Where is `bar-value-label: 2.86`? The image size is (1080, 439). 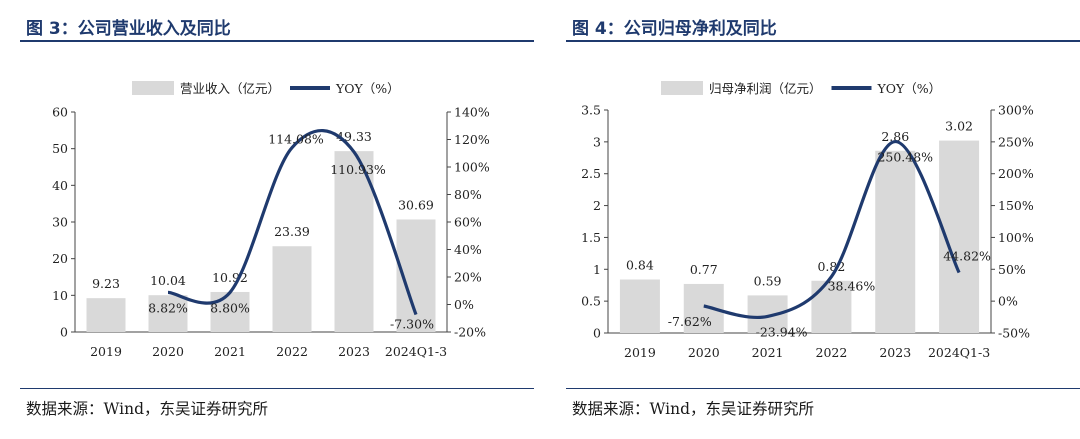
bar-value-label: 2.86 is located at coordinates (895, 136).